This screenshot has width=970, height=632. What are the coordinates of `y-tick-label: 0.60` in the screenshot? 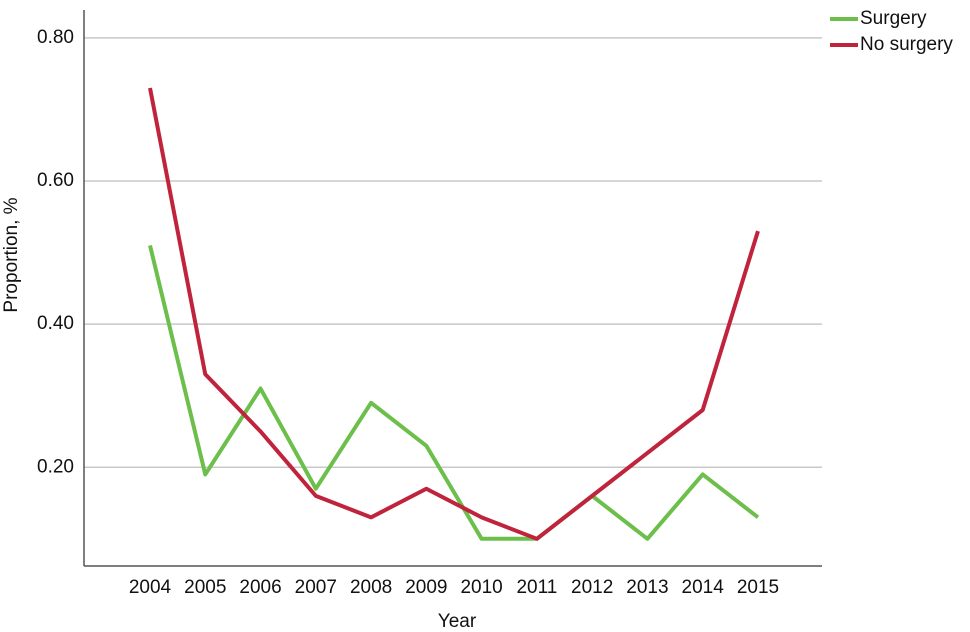 It's located at (55, 180).